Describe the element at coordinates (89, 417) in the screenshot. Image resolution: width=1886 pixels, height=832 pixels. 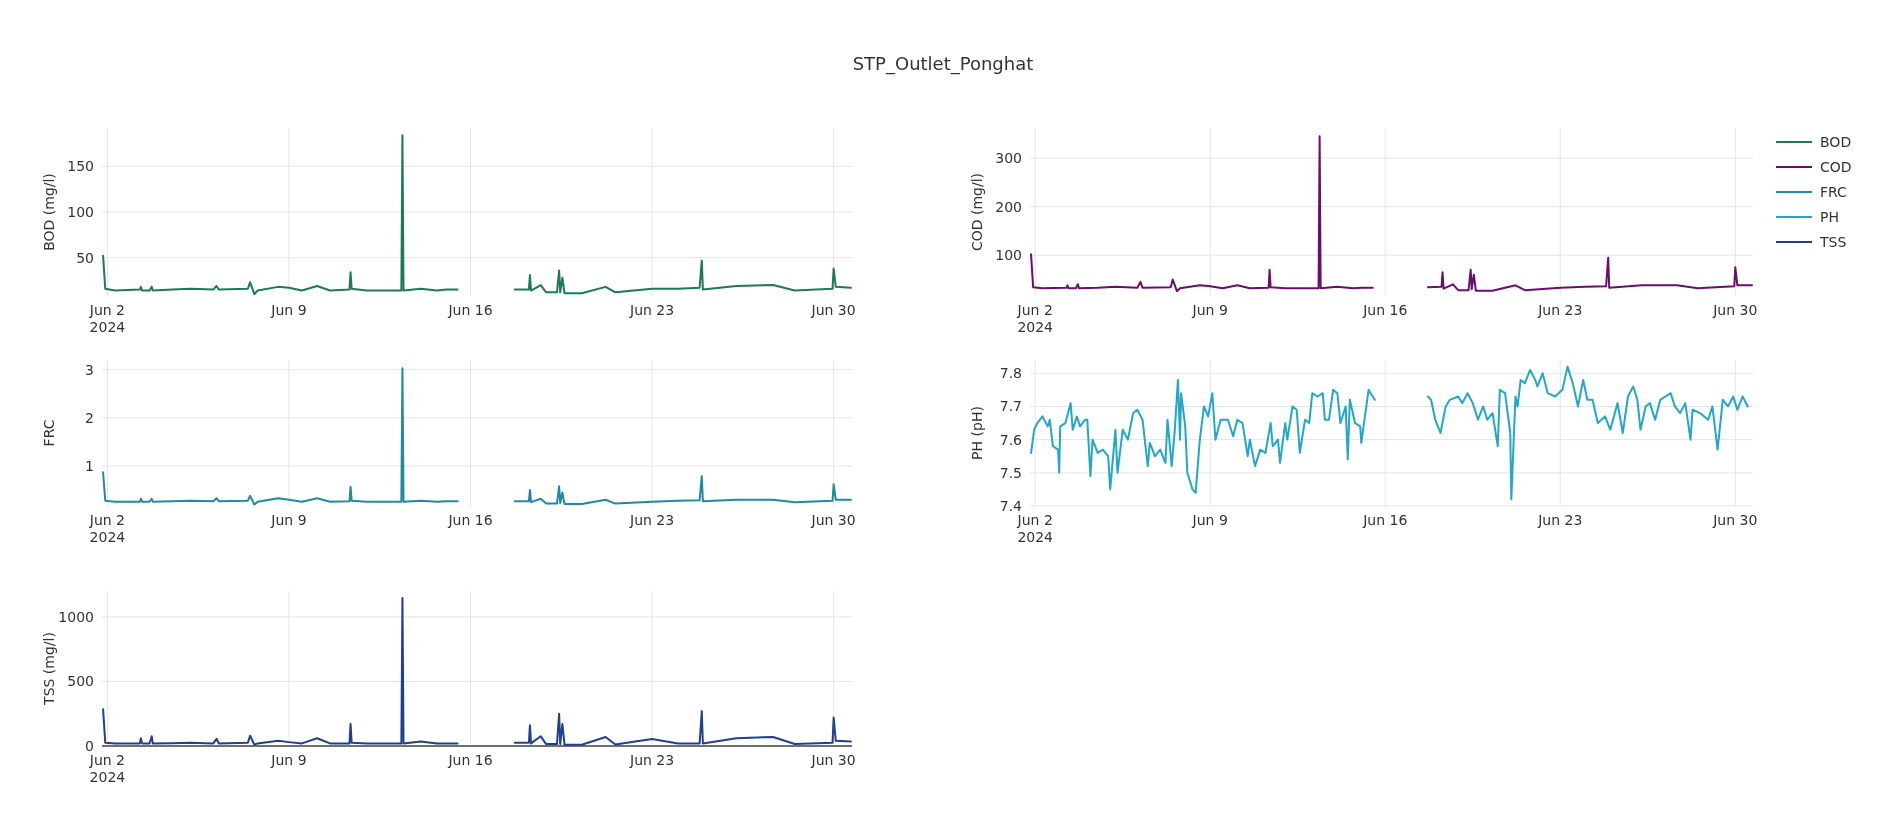
I see `y-tick-label: 2` at that location.